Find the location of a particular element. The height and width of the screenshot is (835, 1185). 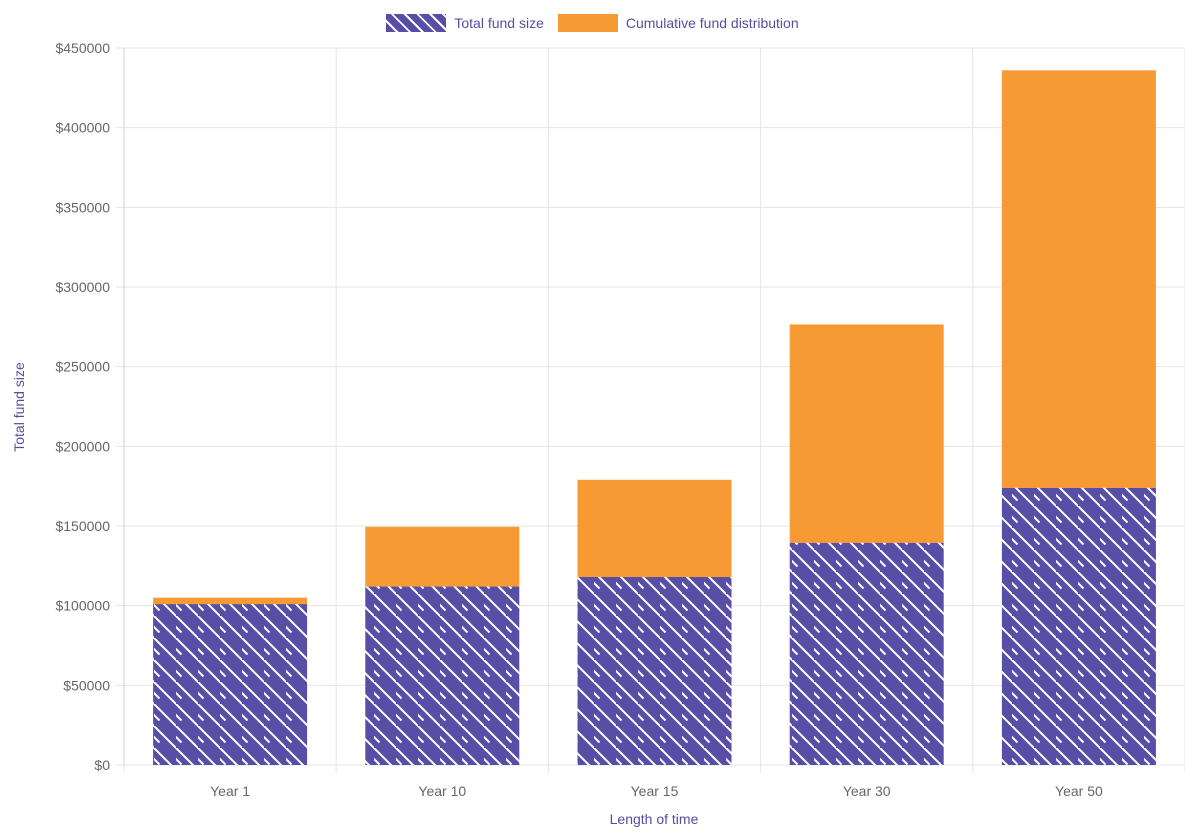

y-tick-label: $200000 is located at coordinates (82, 446).